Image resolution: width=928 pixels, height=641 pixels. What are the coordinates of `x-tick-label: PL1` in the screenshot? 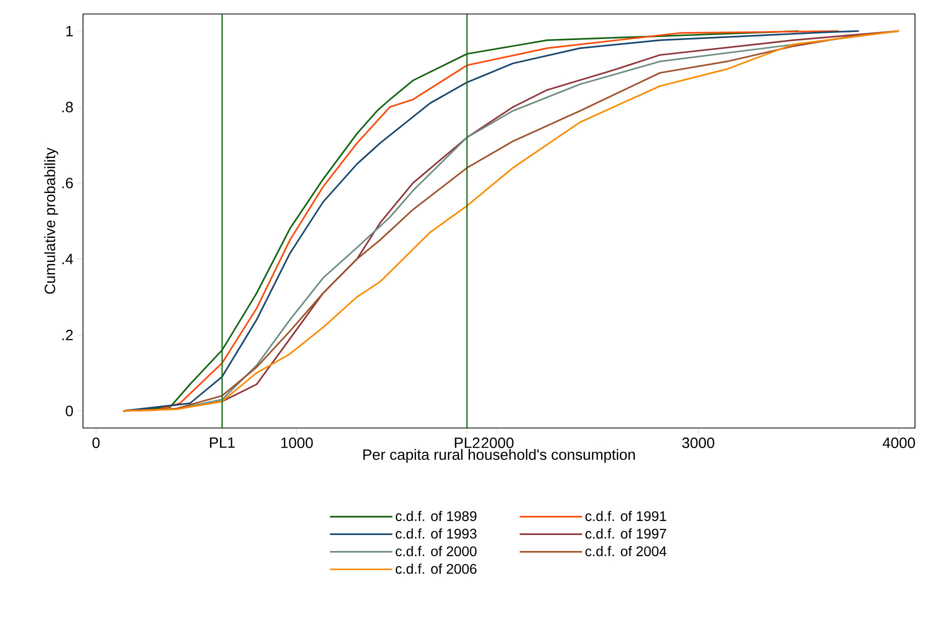 It's located at (222, 443).